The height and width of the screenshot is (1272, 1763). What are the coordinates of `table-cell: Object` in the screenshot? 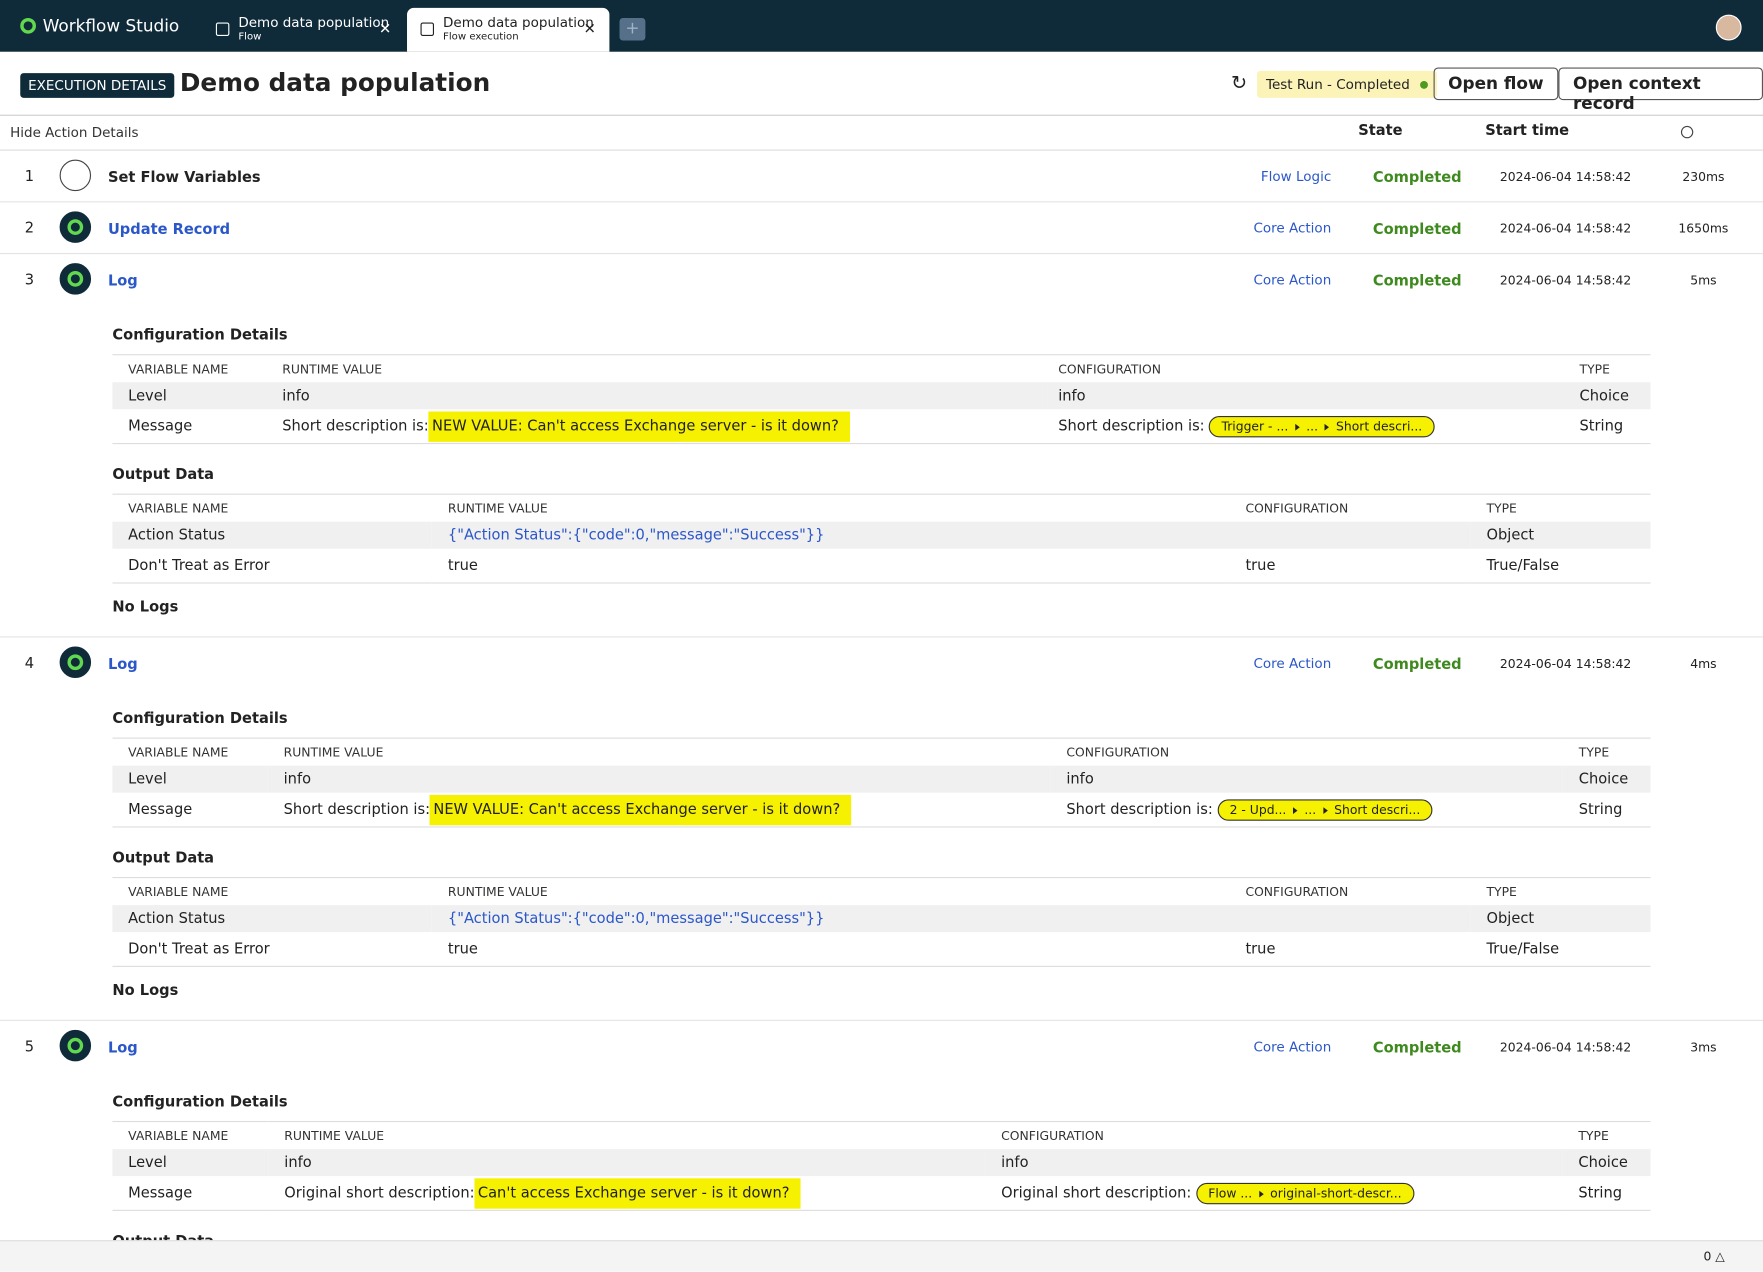 It's located at (1560, 535).